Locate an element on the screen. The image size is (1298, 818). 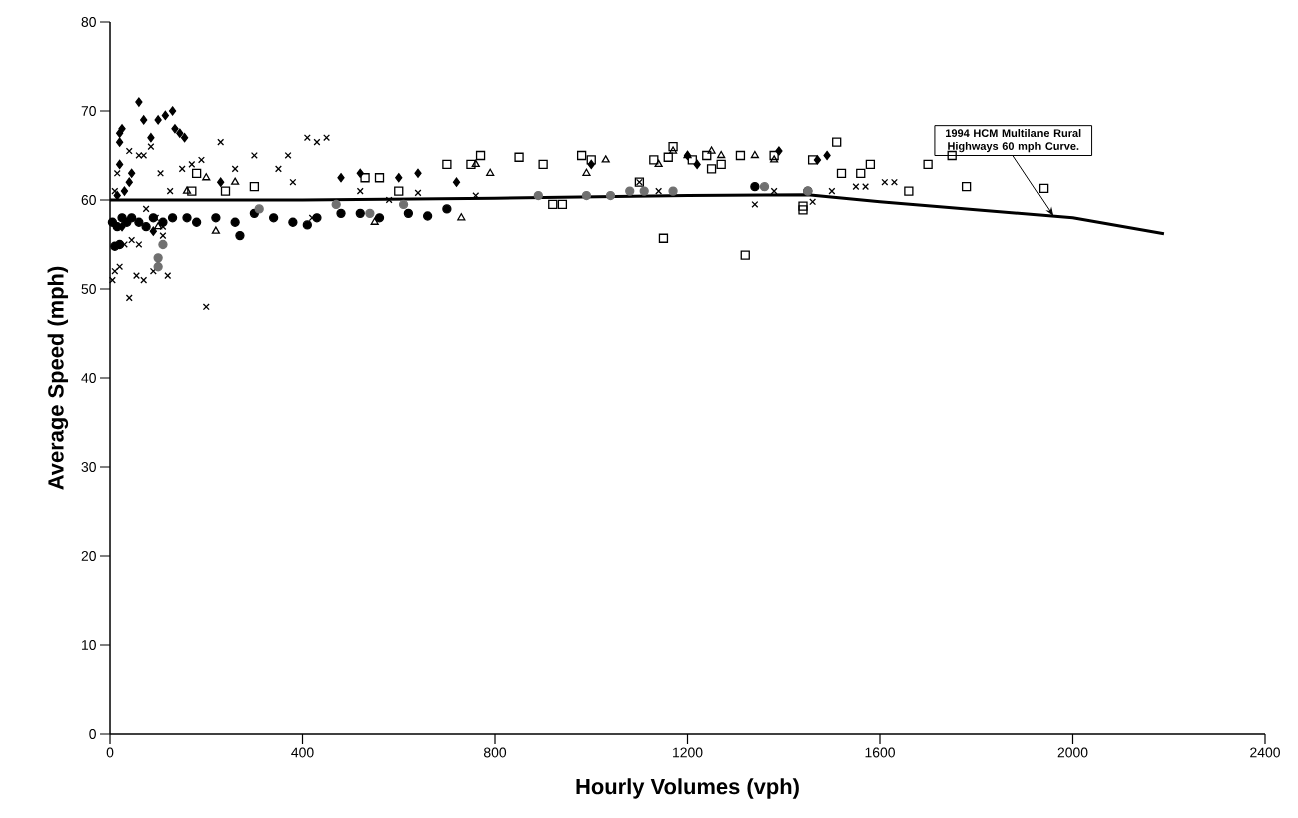
y-tick-label: 70 is located at coordinates (88, 111).